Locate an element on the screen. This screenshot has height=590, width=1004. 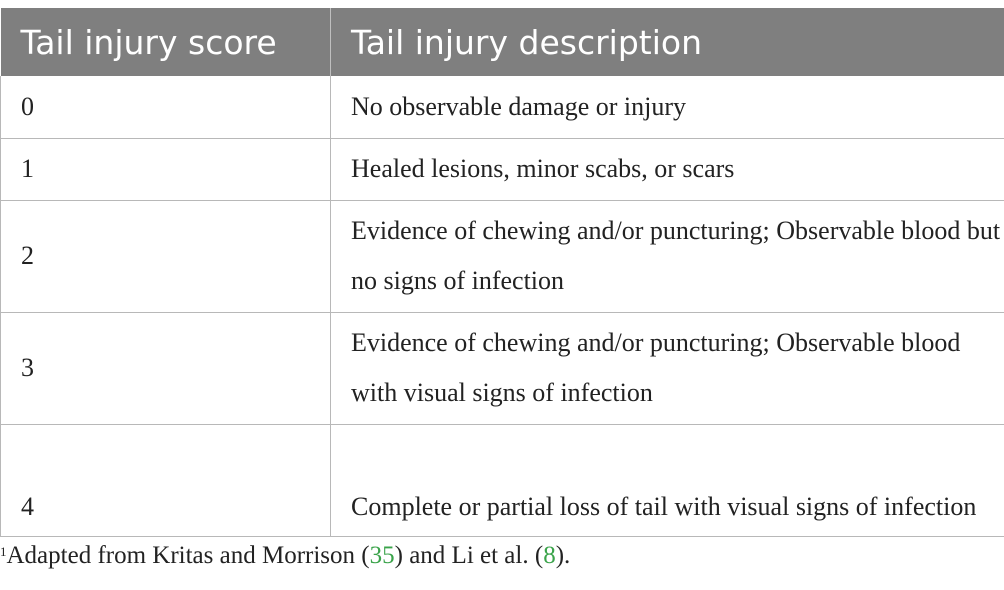
score-cell: 1 is located at coordinates (165, 169).